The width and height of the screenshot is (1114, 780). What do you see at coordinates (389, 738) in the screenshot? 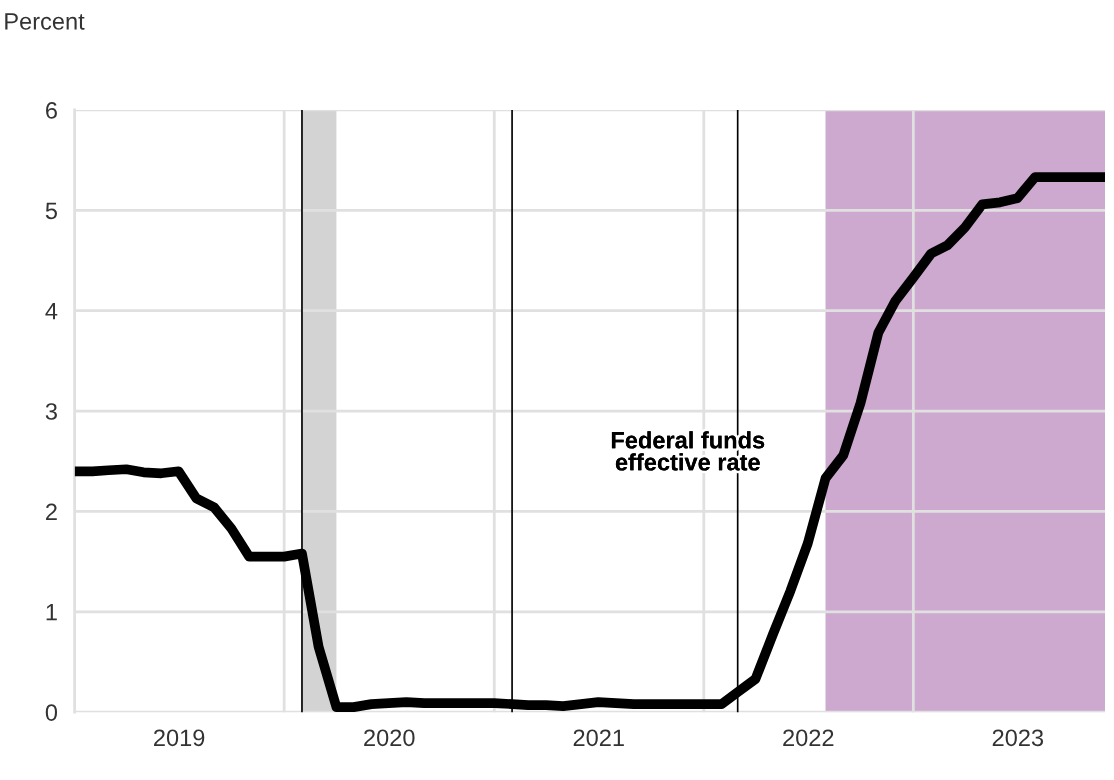
I see `x-tick-label: 2020` at bounding box center [389, 738].